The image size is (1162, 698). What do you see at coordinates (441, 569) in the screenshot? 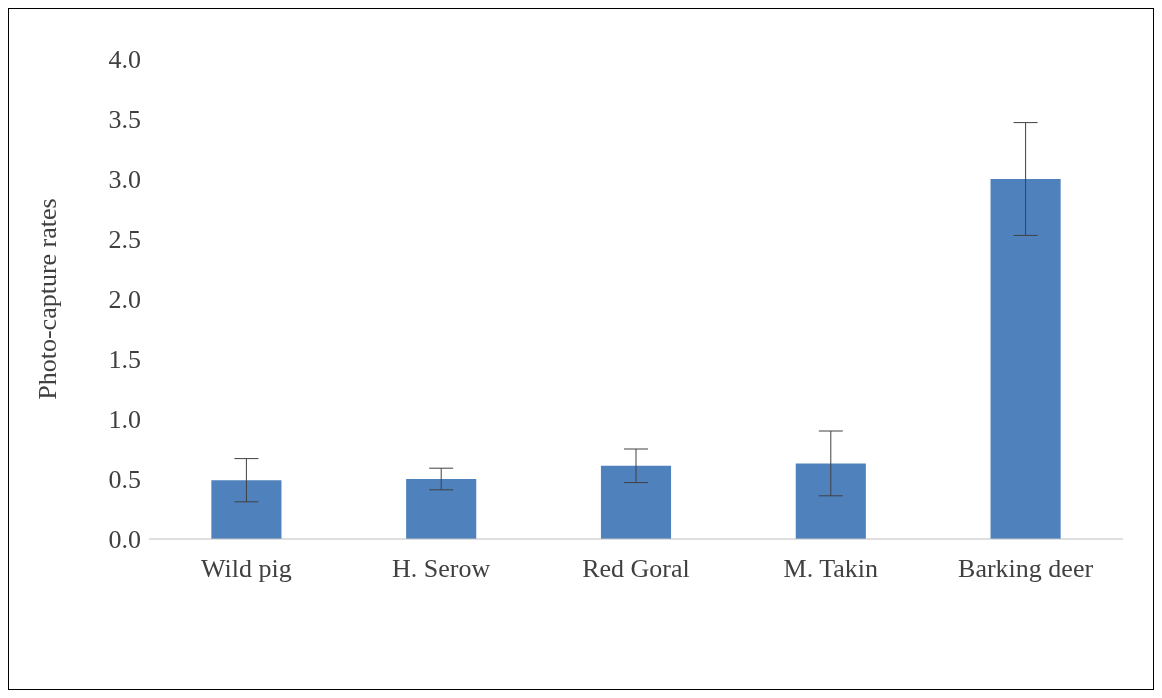
I see `x-tick-label: H. Serow` at bounding box center [441, 569].